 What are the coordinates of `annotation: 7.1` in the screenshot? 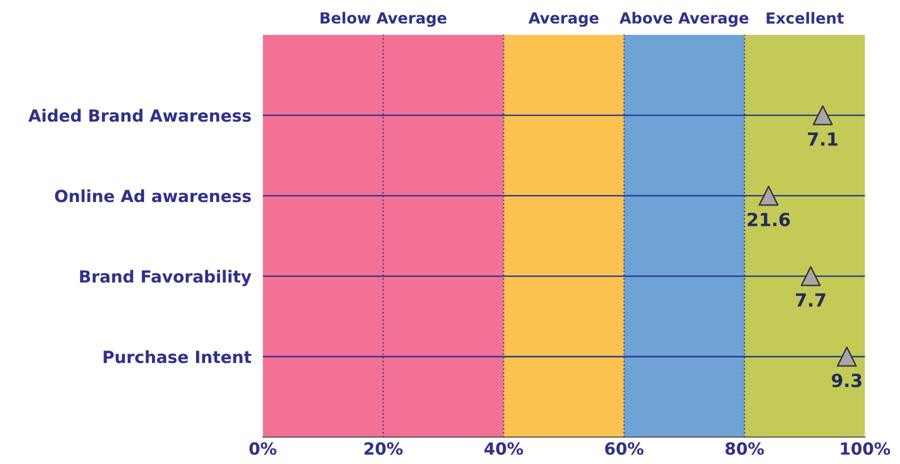 It's located at (823, 139).